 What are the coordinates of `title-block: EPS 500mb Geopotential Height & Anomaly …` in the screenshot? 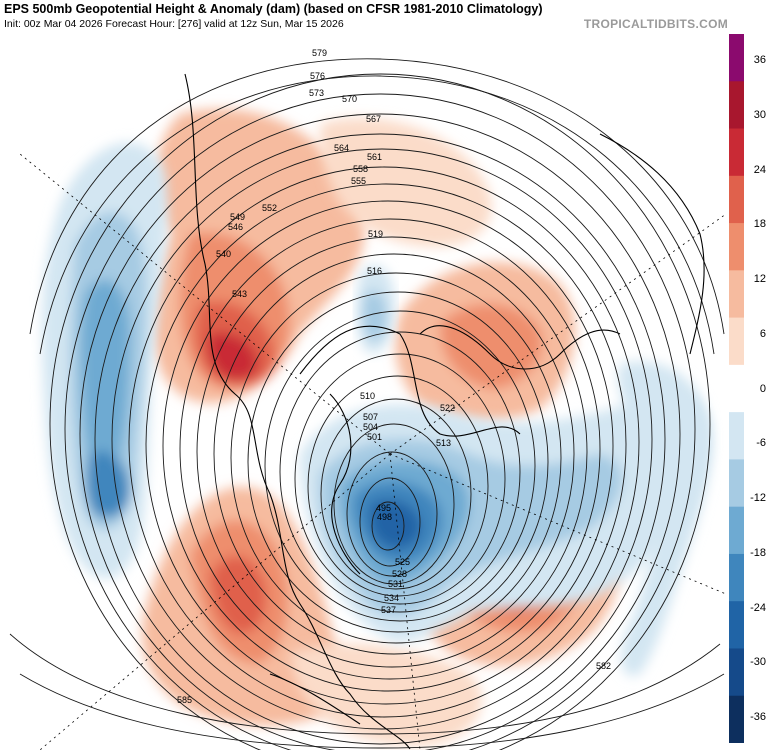 It's located at (284, 16).